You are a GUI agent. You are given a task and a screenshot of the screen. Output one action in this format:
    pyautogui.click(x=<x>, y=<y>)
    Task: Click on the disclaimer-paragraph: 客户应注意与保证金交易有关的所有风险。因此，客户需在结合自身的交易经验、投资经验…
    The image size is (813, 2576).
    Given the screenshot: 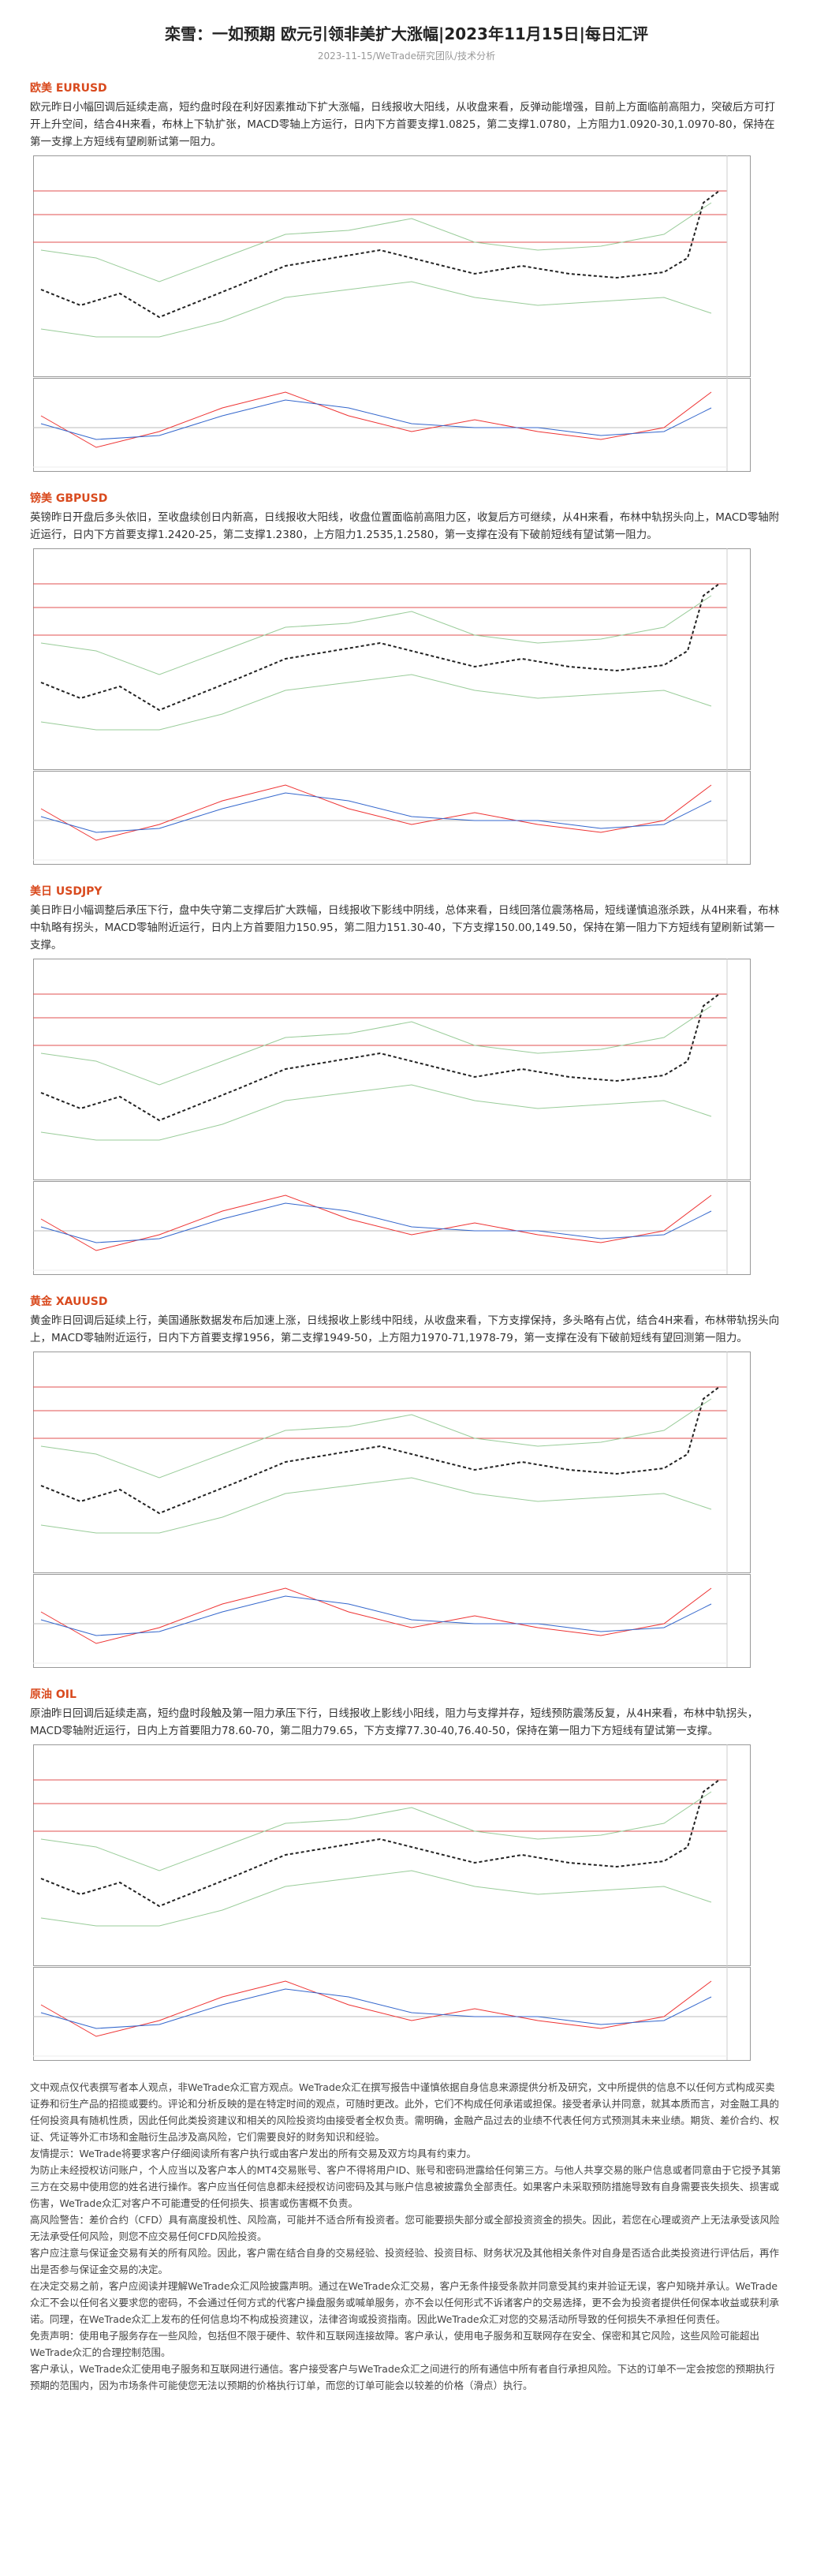 What is the action you would take?
    pyautogui.click(x=405, y=2261)
    